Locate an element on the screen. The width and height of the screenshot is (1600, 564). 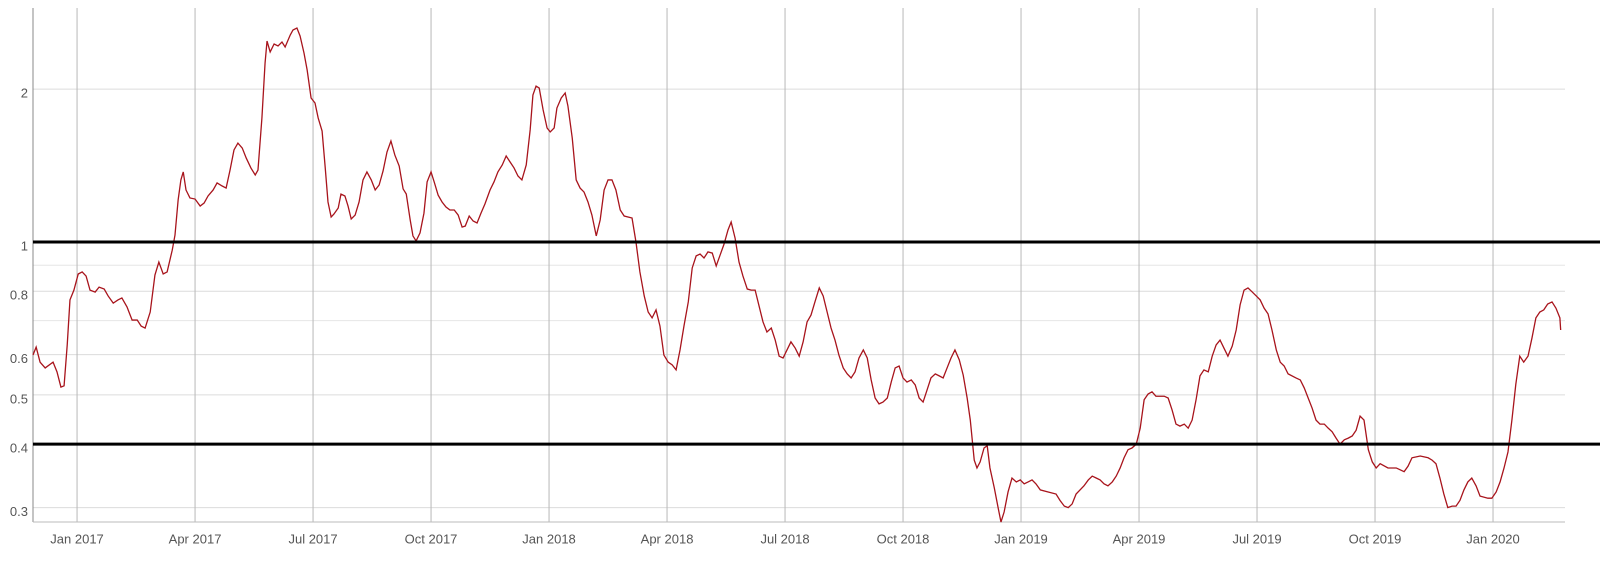
x-tick-label: Jan 2018 is located at coordinates (549, 538).